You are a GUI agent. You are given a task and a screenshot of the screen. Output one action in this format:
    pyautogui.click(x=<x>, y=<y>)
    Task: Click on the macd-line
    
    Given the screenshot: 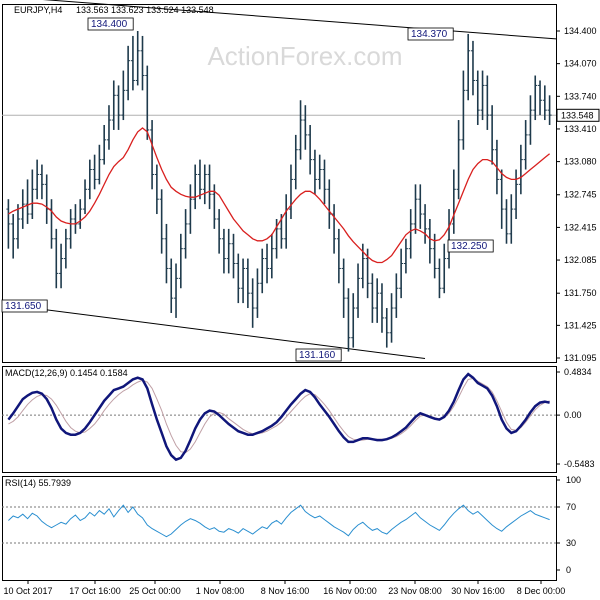 What is the action you would take?
    pyautogui.click(x=278, y=417)
    